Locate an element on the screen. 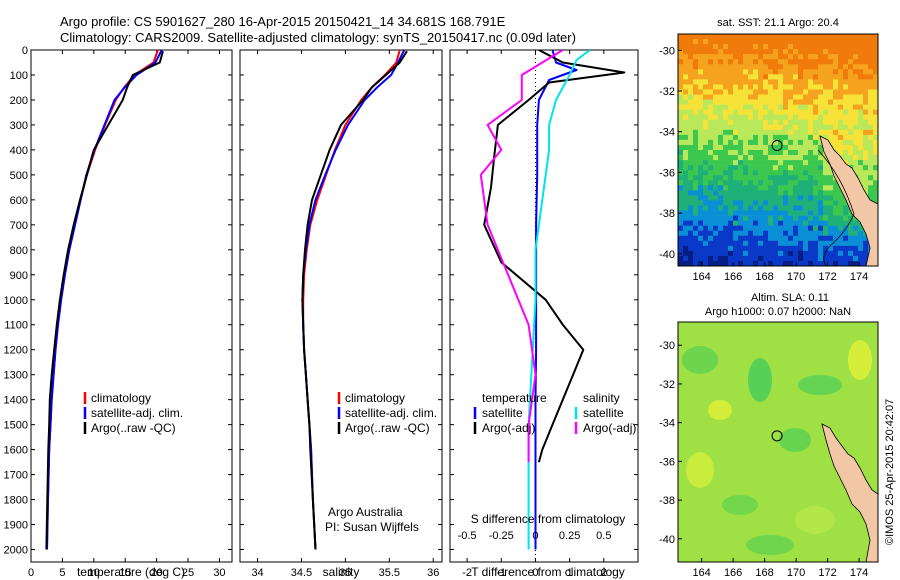 The image size is (900, 580). depth-tick-label: 600 is located at coordinates (19, 201).